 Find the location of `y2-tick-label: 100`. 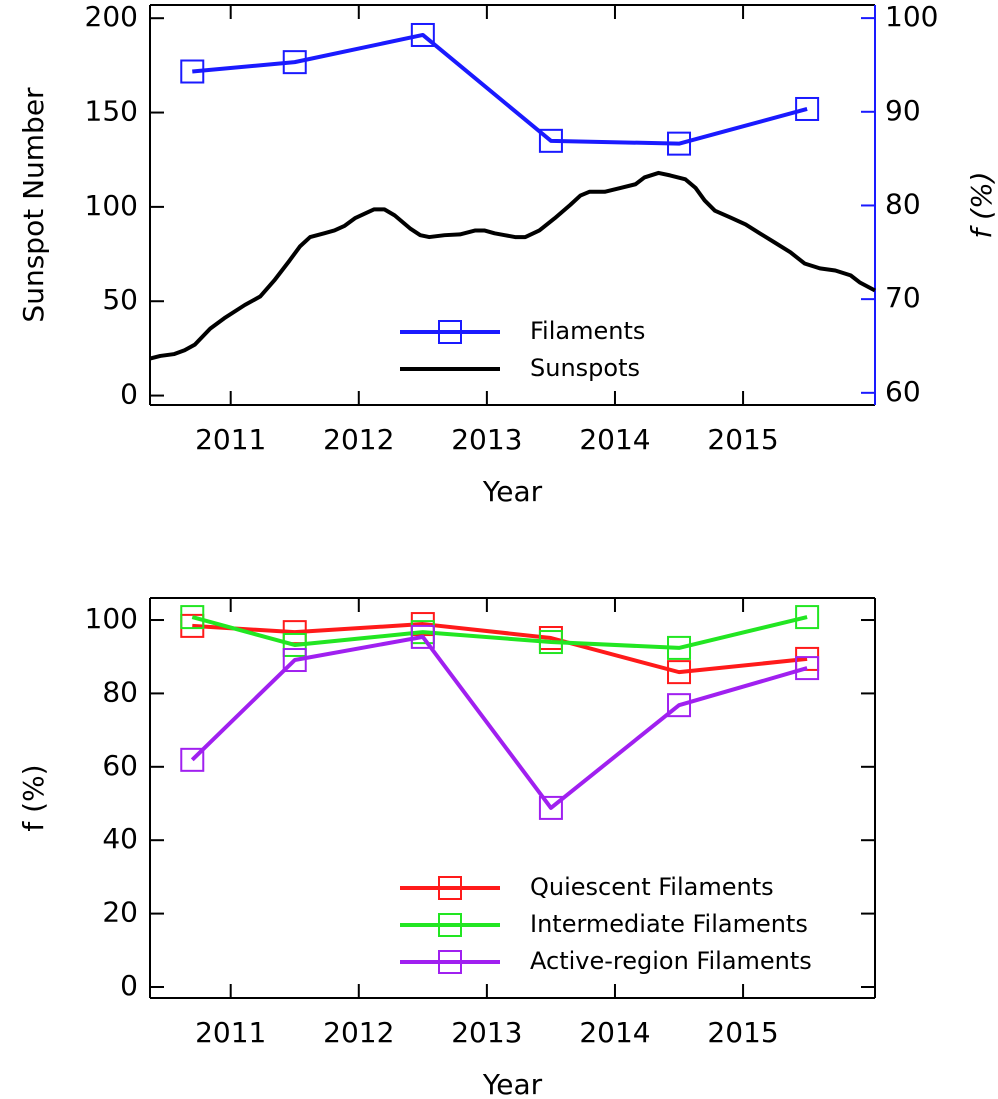

y2-tick-label: 100 is located at coordinates (911, 16).